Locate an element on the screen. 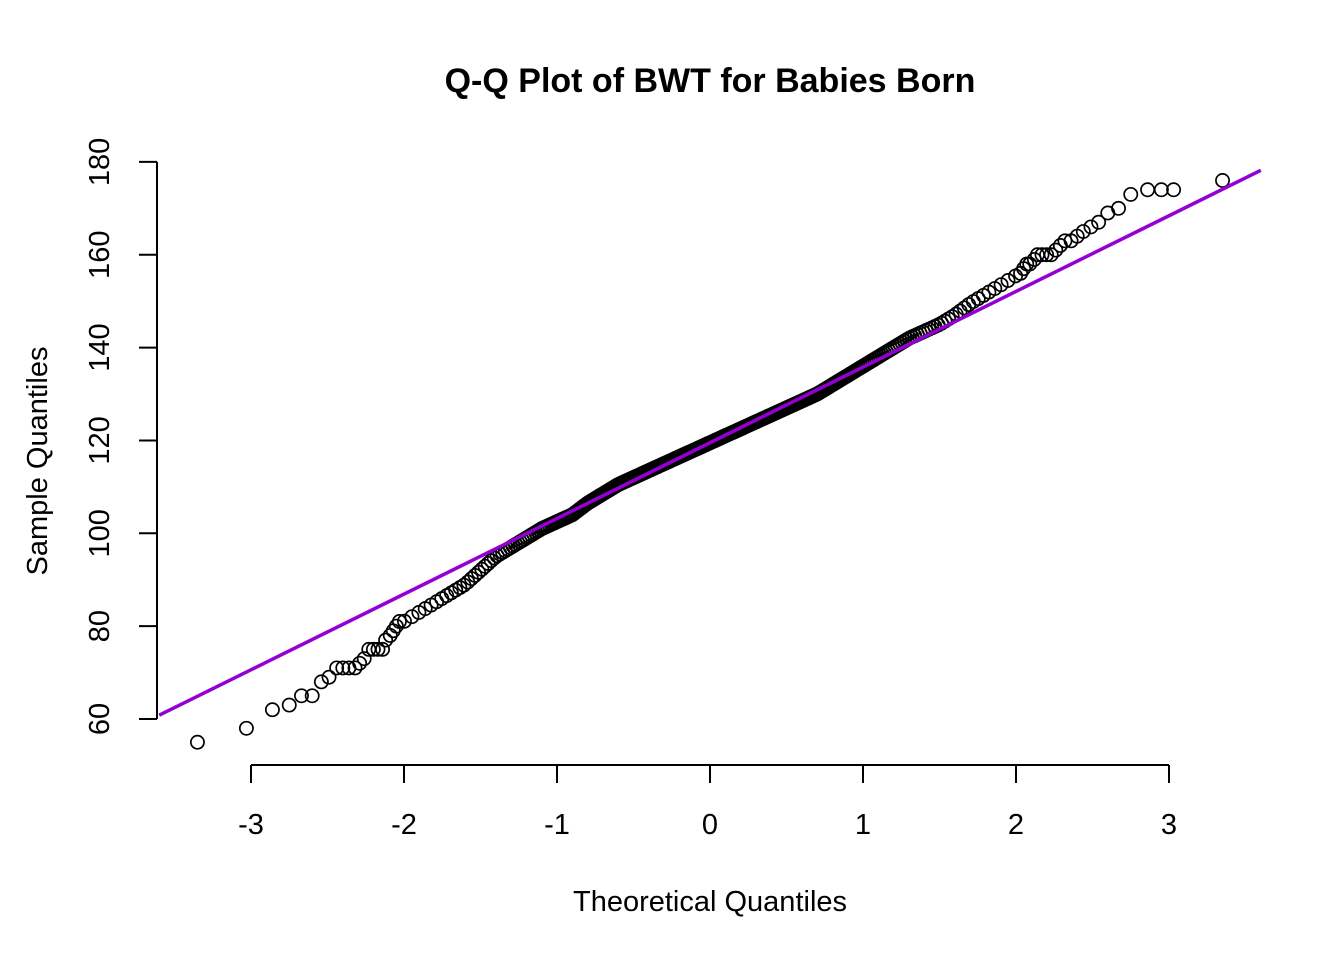 The image size is (1344, 960). y-tick-label: 120 is located at coordinates (100, 440).